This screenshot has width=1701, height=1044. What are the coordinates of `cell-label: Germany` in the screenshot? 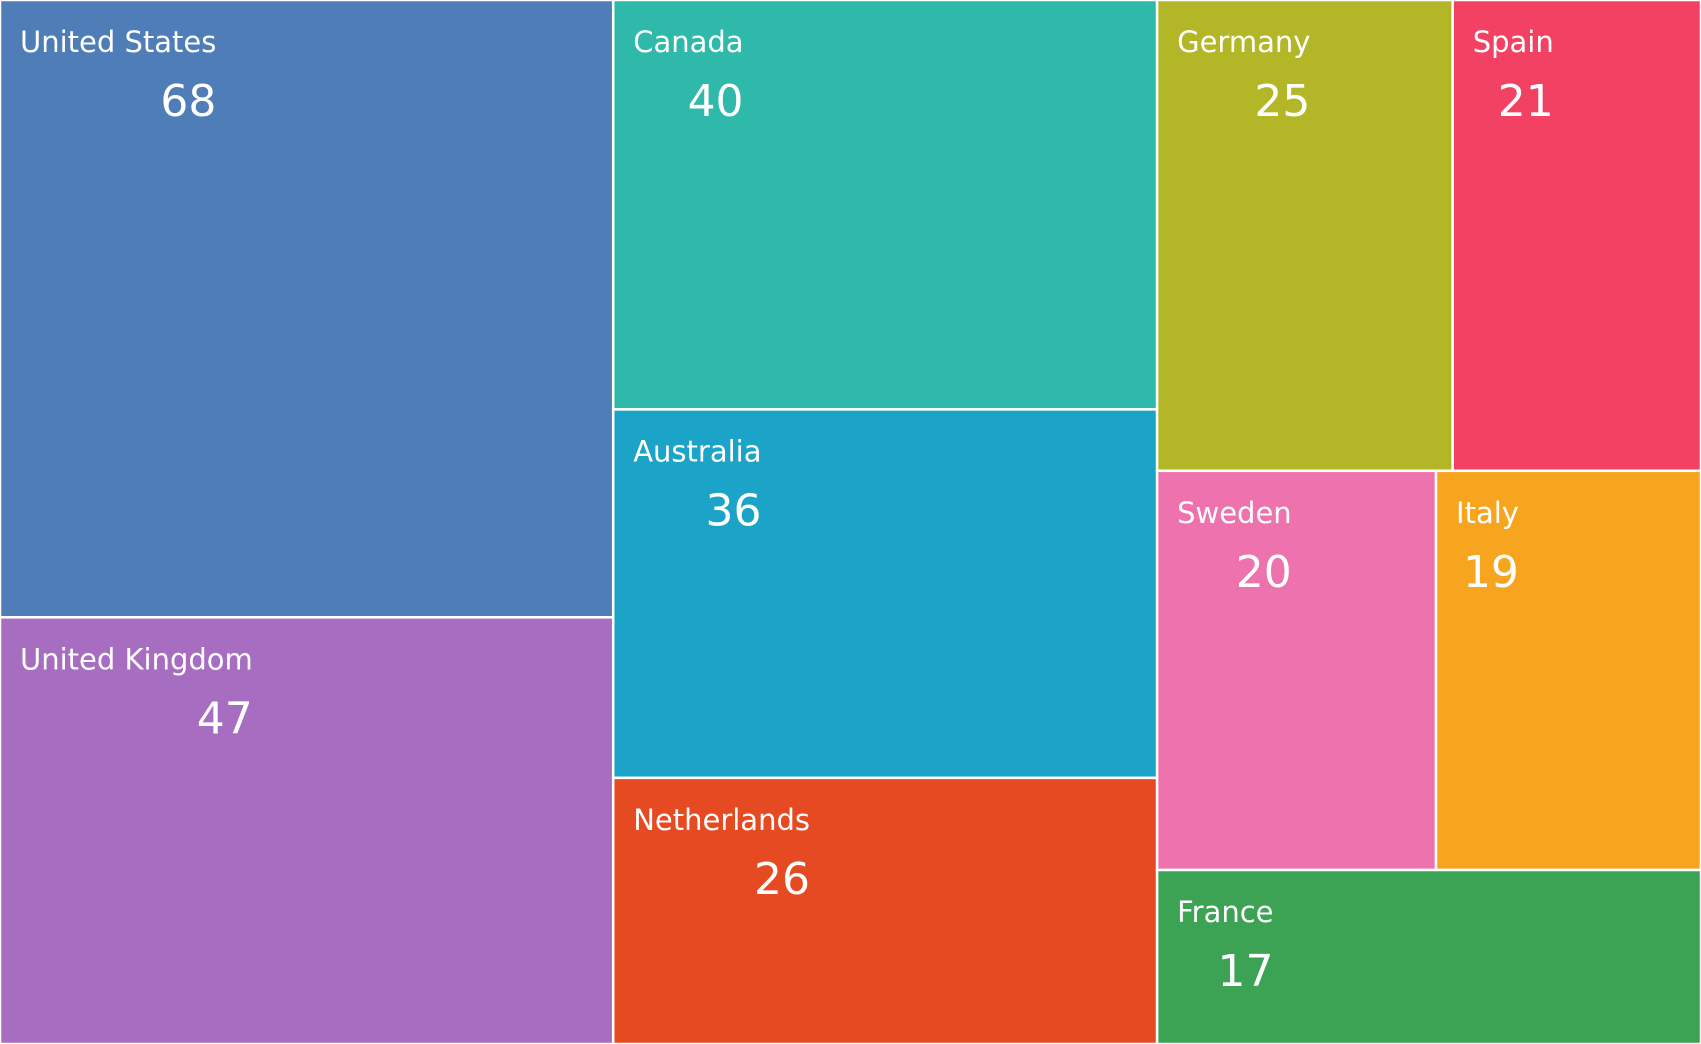 It's located at (1243, 42).